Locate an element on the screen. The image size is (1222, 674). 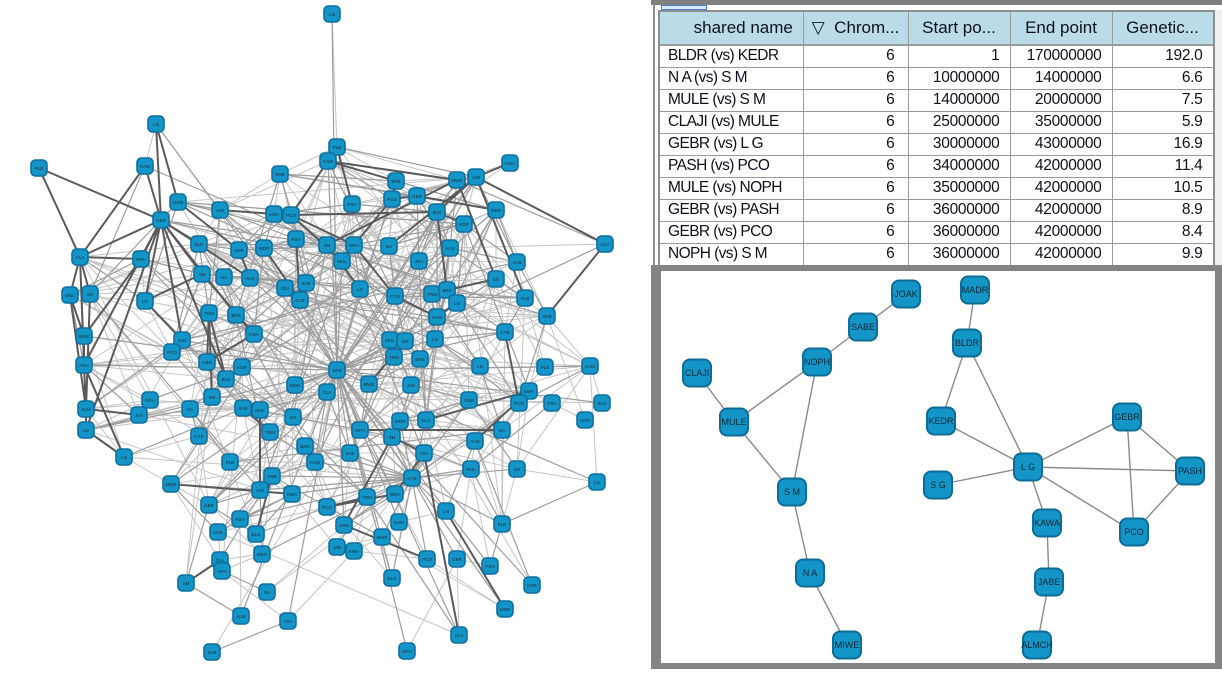
svg-text: NOPH is located at coordinates (817, 362).